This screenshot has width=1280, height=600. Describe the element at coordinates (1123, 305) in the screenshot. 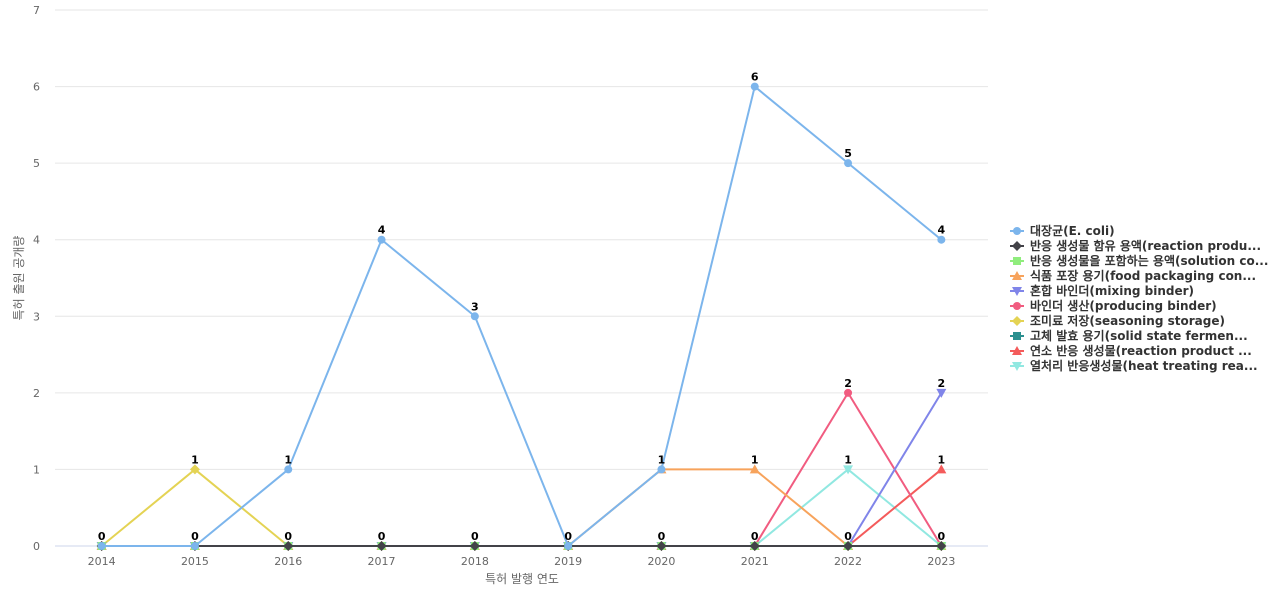

I see `legend-label: 바인더 생산(producing binder)` at that location.